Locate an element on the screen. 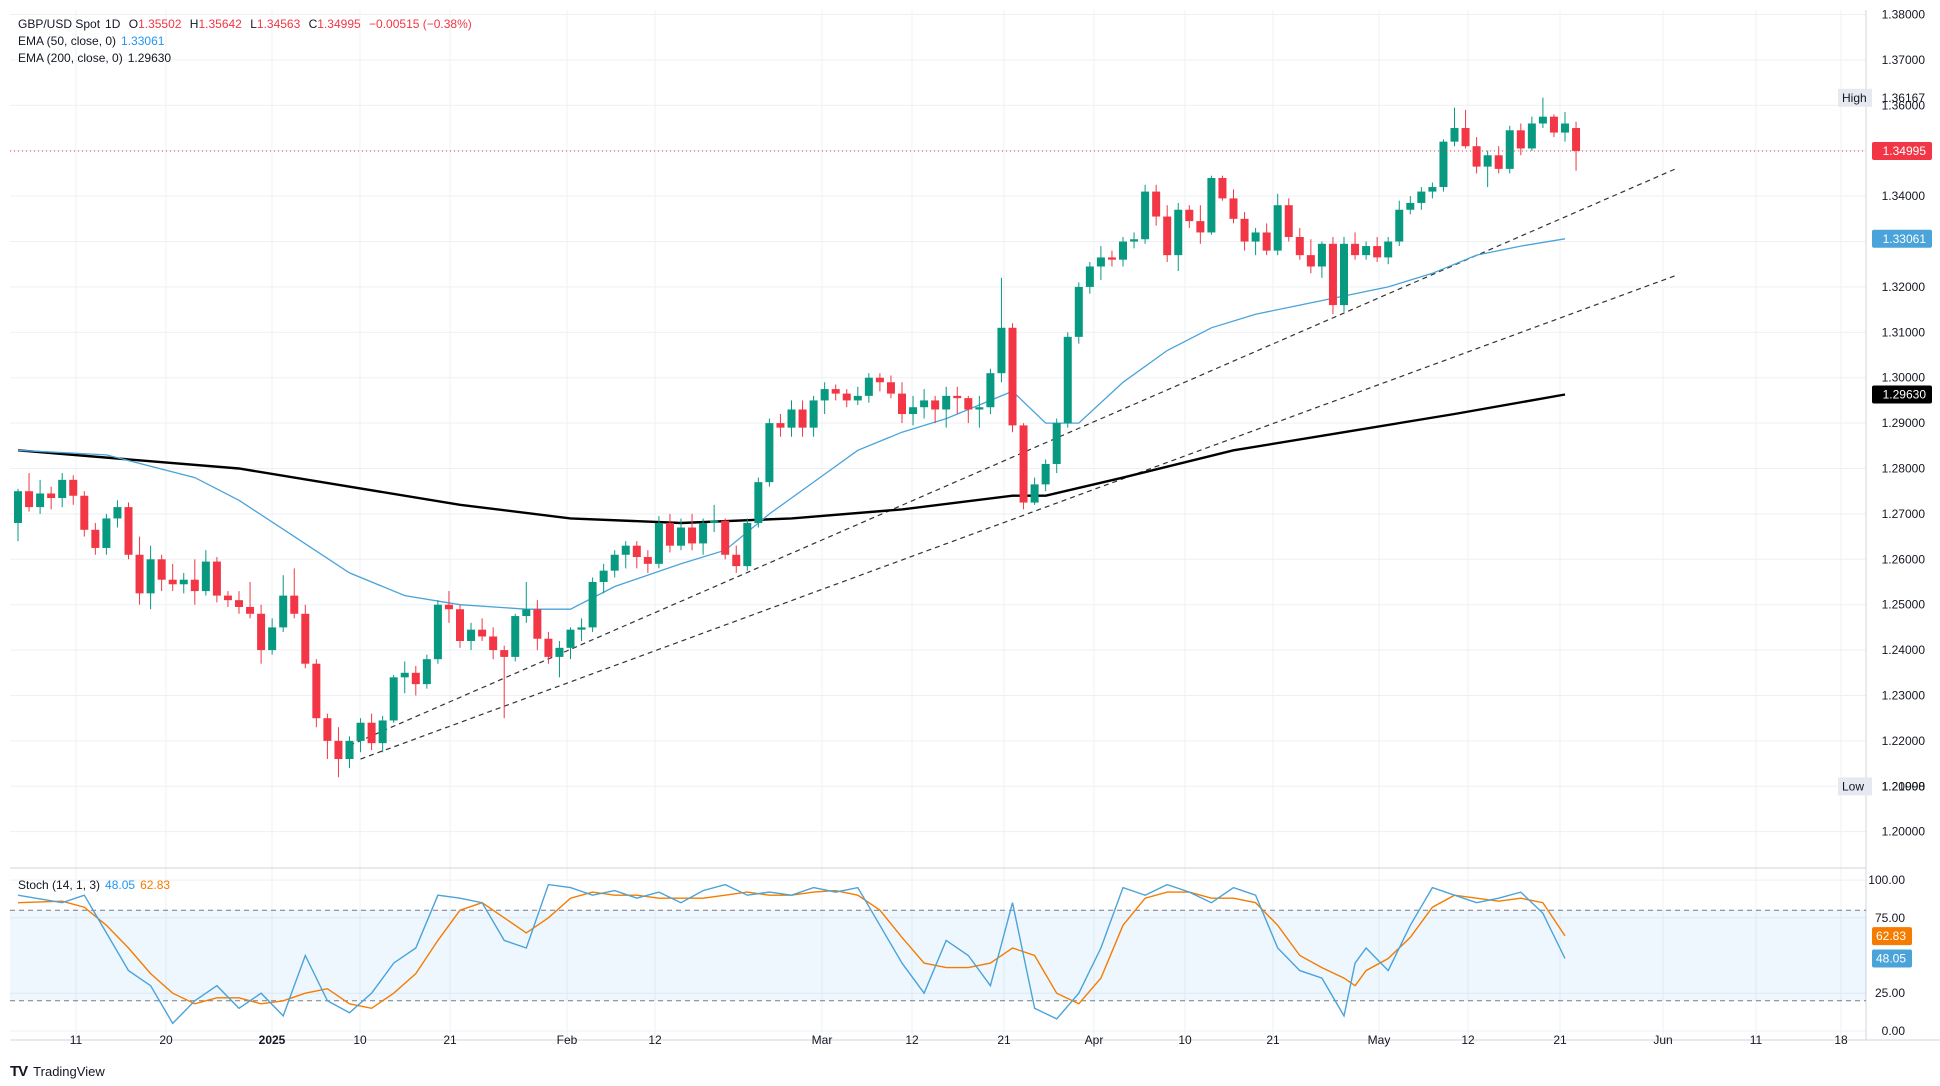  stoch-tick-label: 0.00 is located at coordinates (1894, 1031).